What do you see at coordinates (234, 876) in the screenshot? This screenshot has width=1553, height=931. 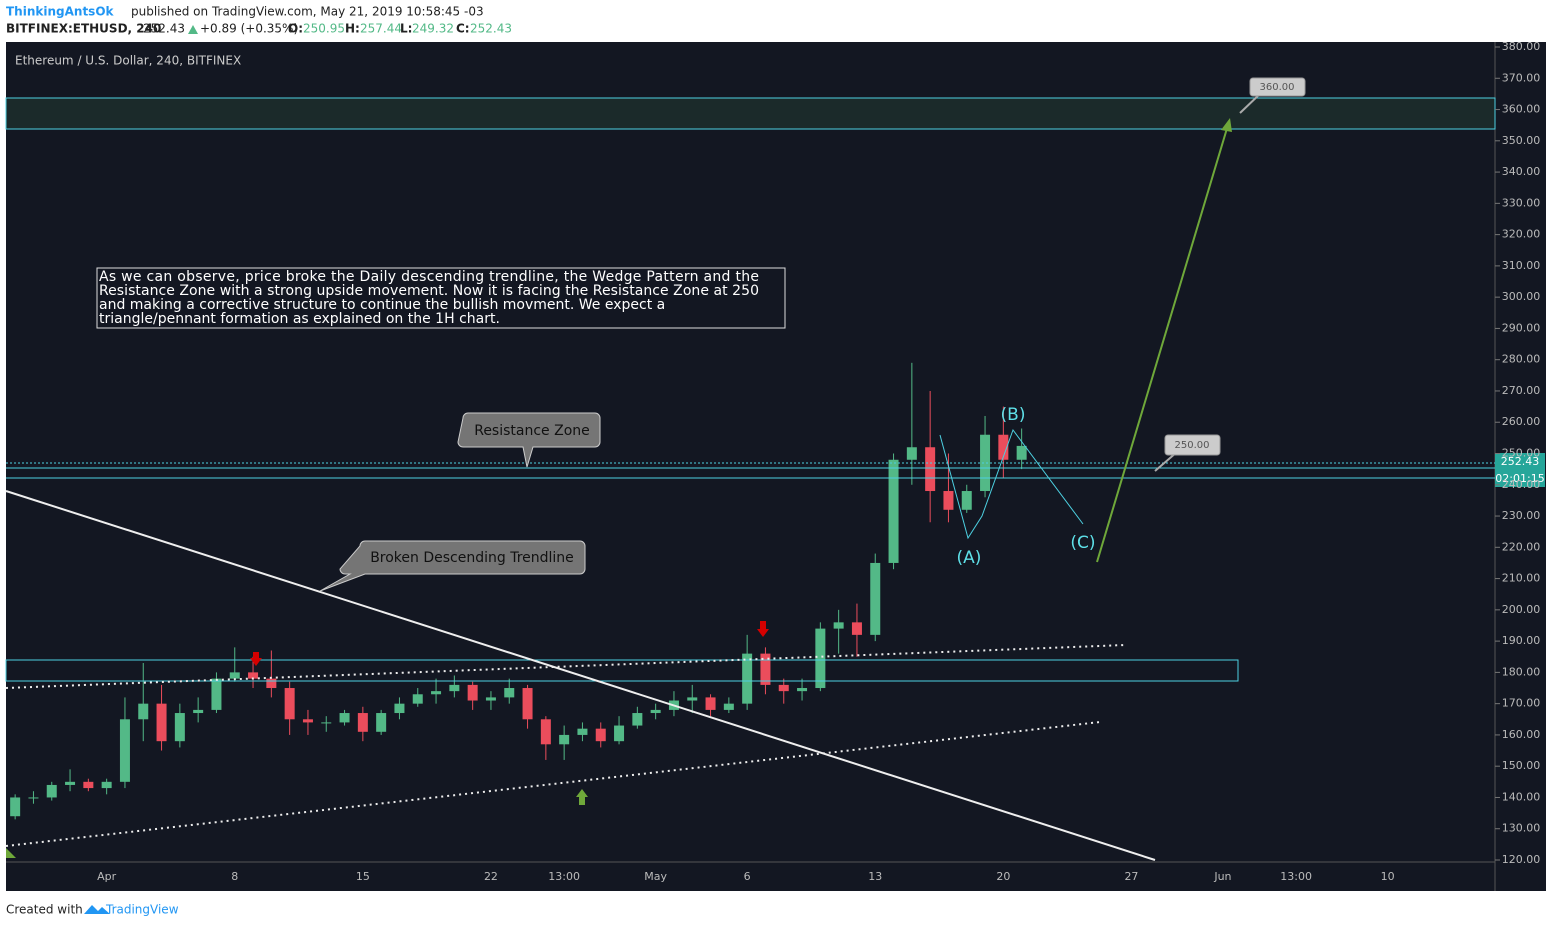 I see `x-tick-label: 8` at bounding box center [234, 876].